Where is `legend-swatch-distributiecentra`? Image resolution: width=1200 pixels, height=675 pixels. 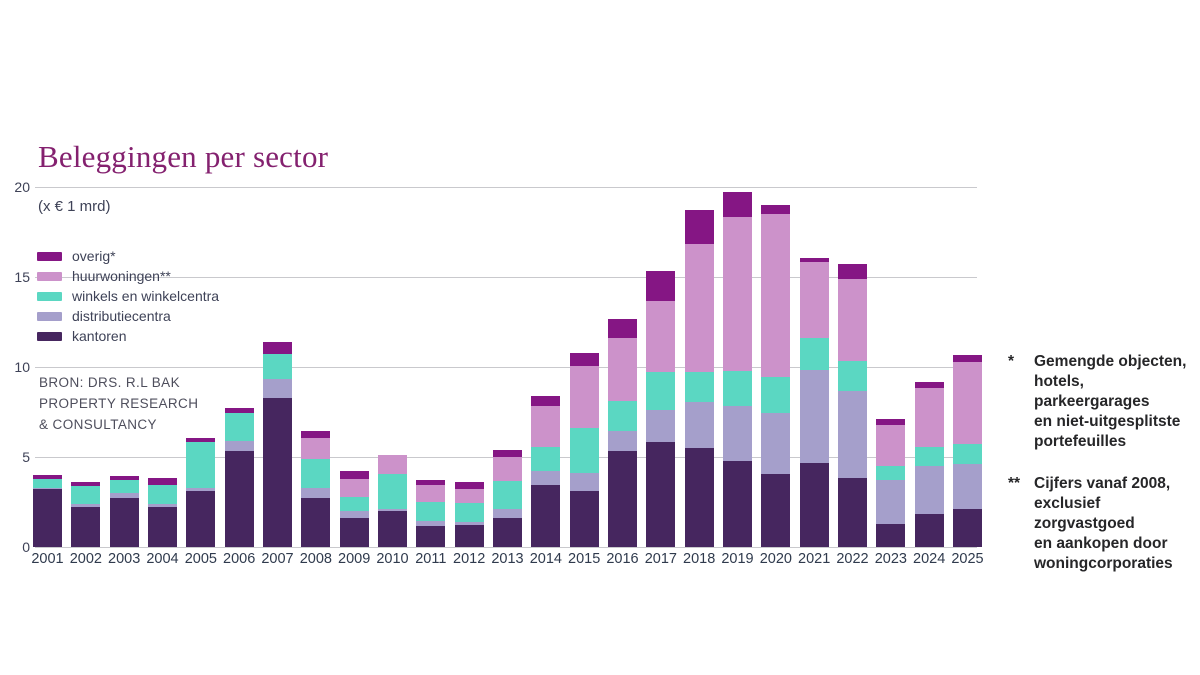 legend-swatch-distributiecentra is located at coordinates (49, 316).